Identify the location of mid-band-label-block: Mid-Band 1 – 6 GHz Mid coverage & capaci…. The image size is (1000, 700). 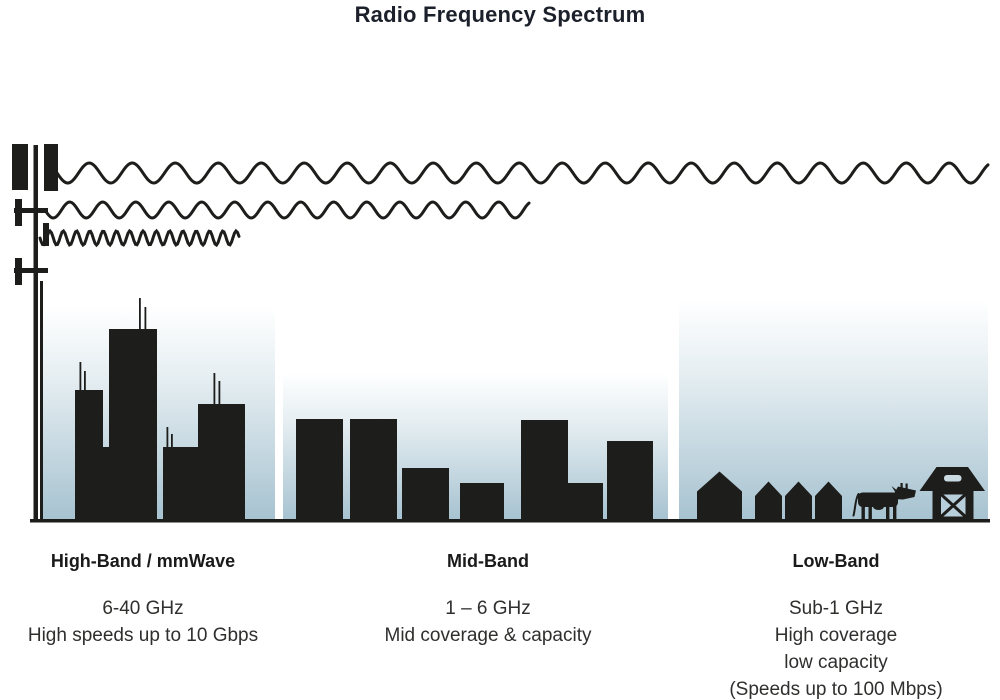
(488, 600).